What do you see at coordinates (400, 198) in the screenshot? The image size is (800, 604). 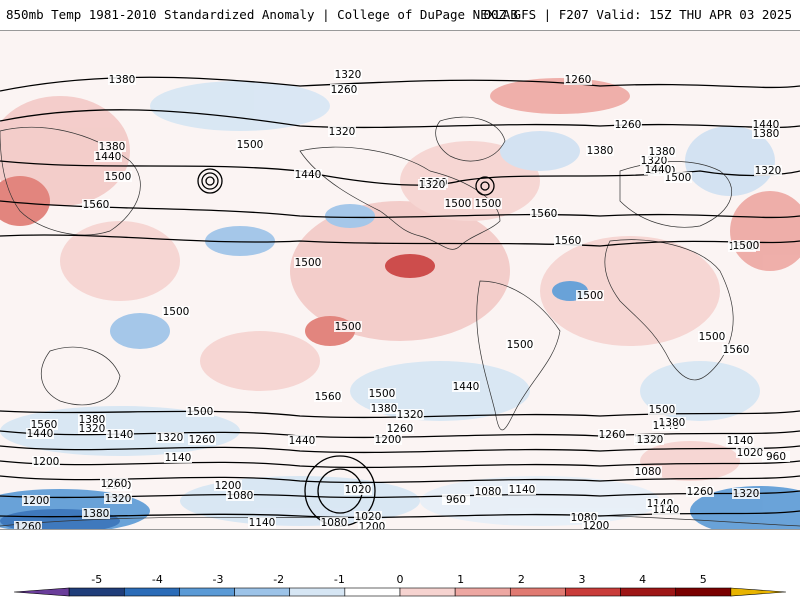 I see `coastline-north-america` at bounding box center [400, 198].